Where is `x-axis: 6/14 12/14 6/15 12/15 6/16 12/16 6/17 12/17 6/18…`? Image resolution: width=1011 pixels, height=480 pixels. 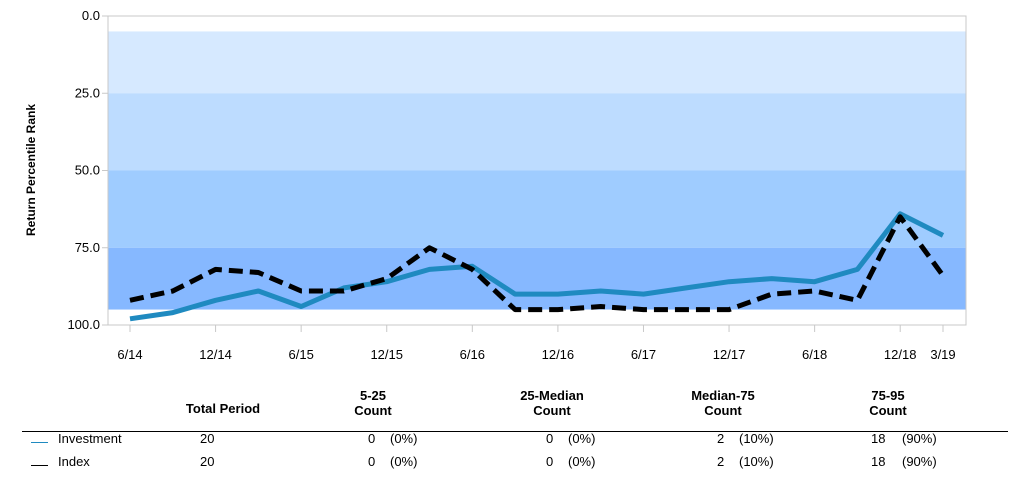 x-axis: 6/14 12/14 6/15 12/15 6/16 12/16 6/17 12/17 6/18… is located at coordinates (536, 343).